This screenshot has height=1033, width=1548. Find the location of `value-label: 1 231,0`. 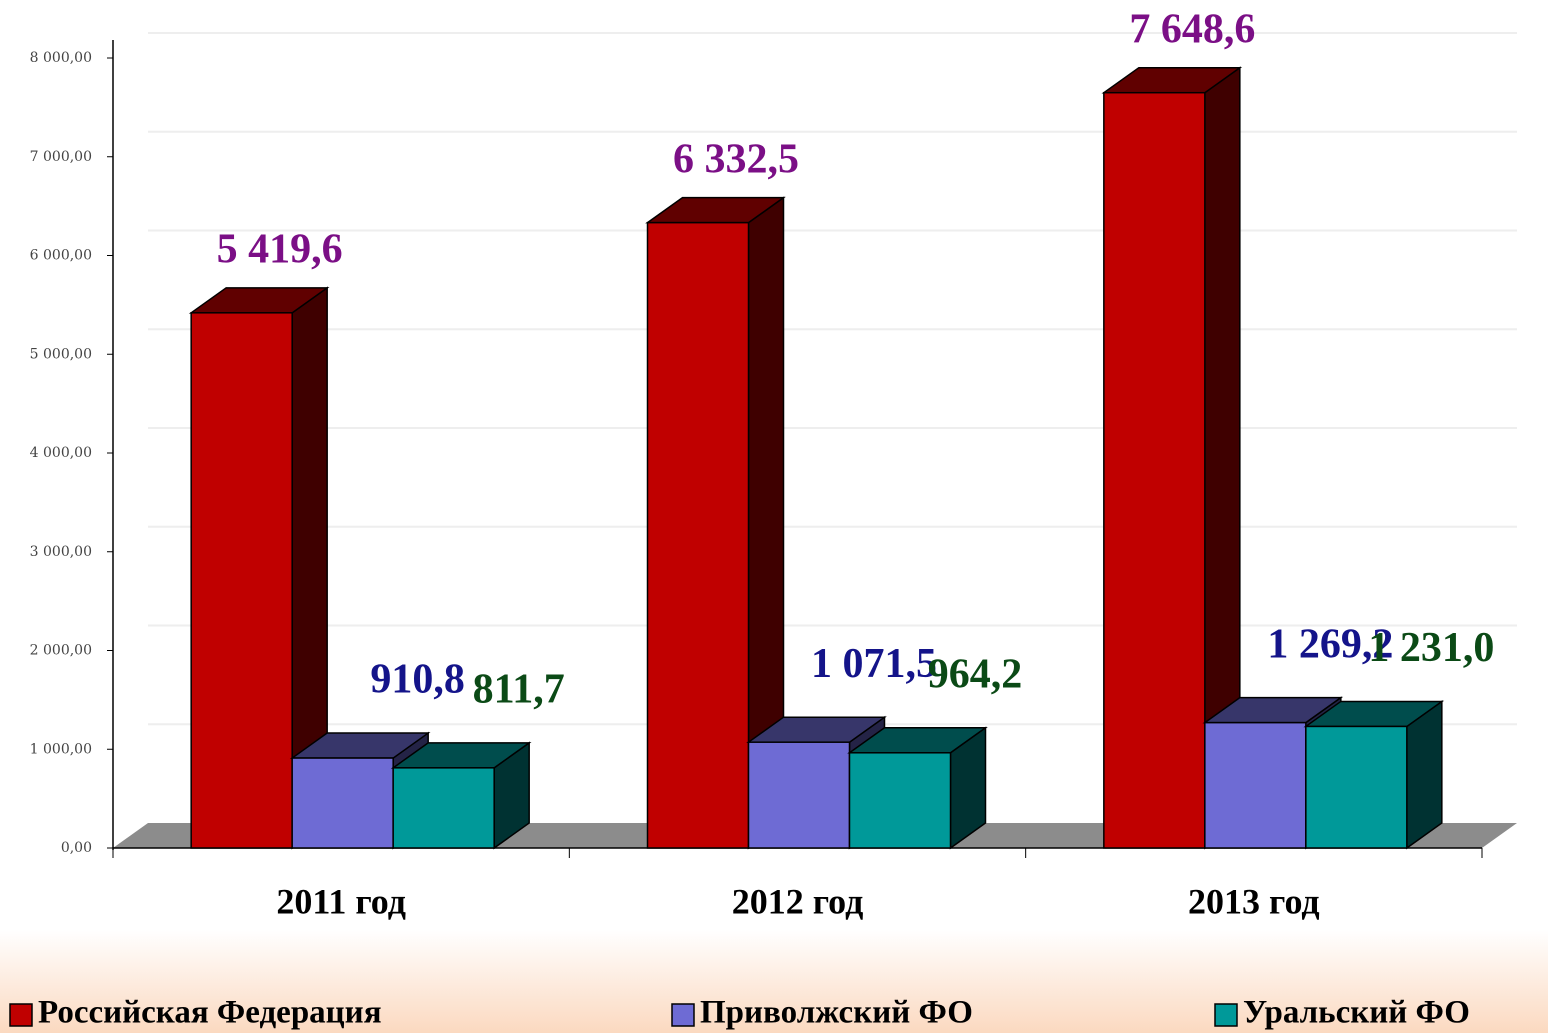

value-label: 1 231,0 is located at coordinates (1431, 648).